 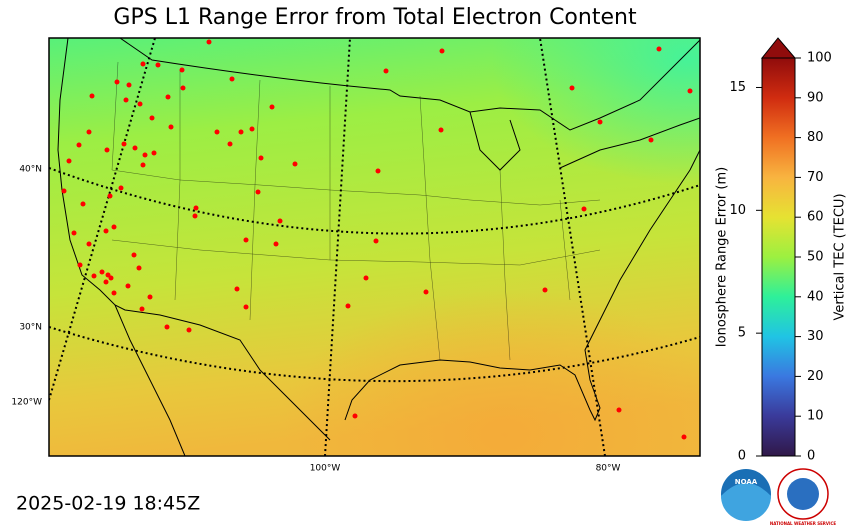 I want to click on right-tick-label: 80, so click(x=815, y=137).